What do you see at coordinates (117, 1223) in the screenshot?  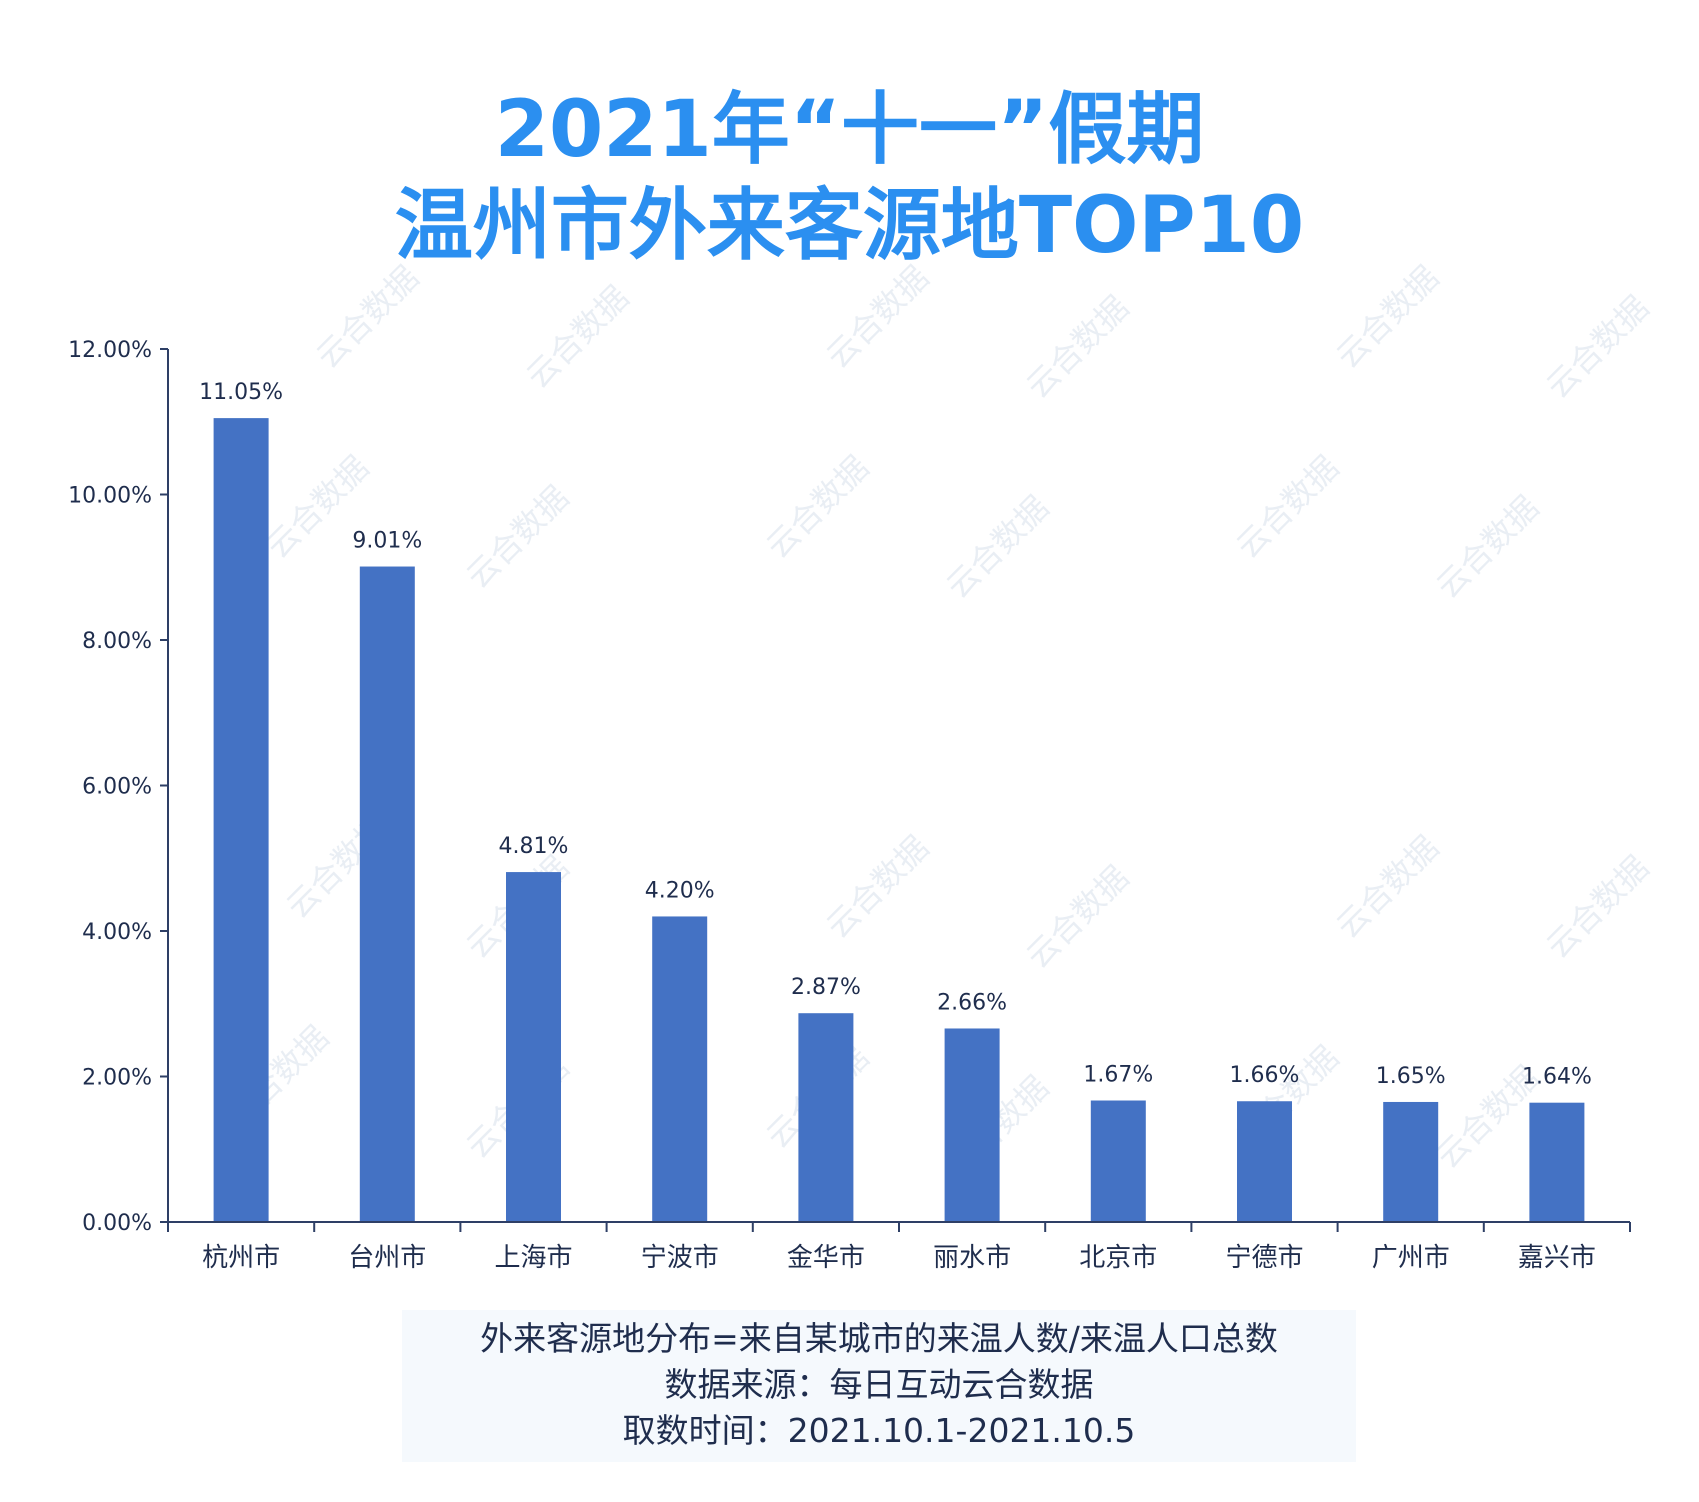 I see `y-tick-label: 0.00%` at bounding box center [117, 1223].